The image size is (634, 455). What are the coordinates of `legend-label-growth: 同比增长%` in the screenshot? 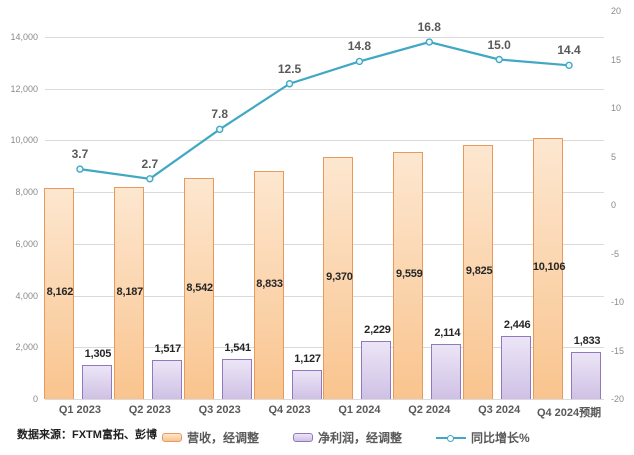 It's located at (500, 438).